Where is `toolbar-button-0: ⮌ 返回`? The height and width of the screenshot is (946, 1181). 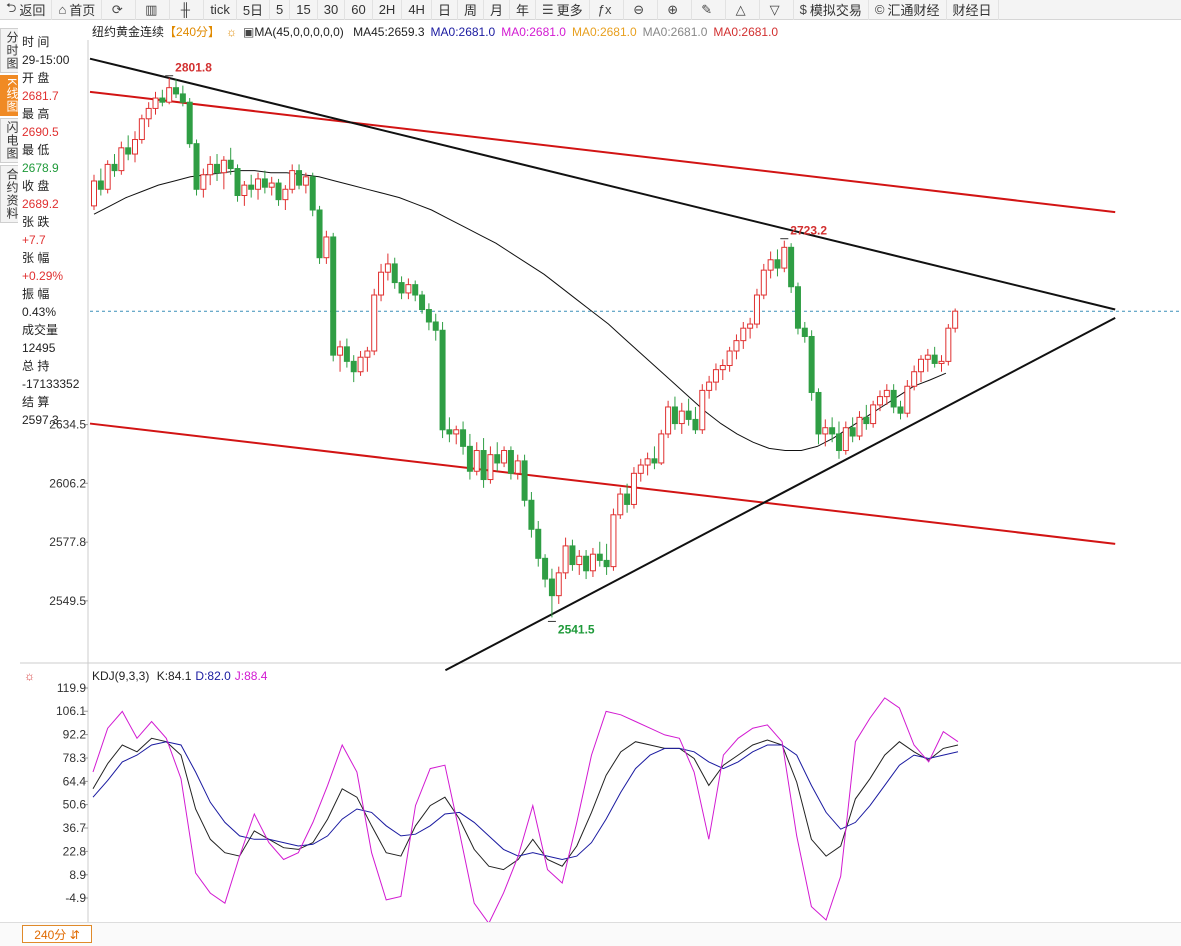
toolbar-button-0: ⮌ 返回 is located at coordinates (26, 10).